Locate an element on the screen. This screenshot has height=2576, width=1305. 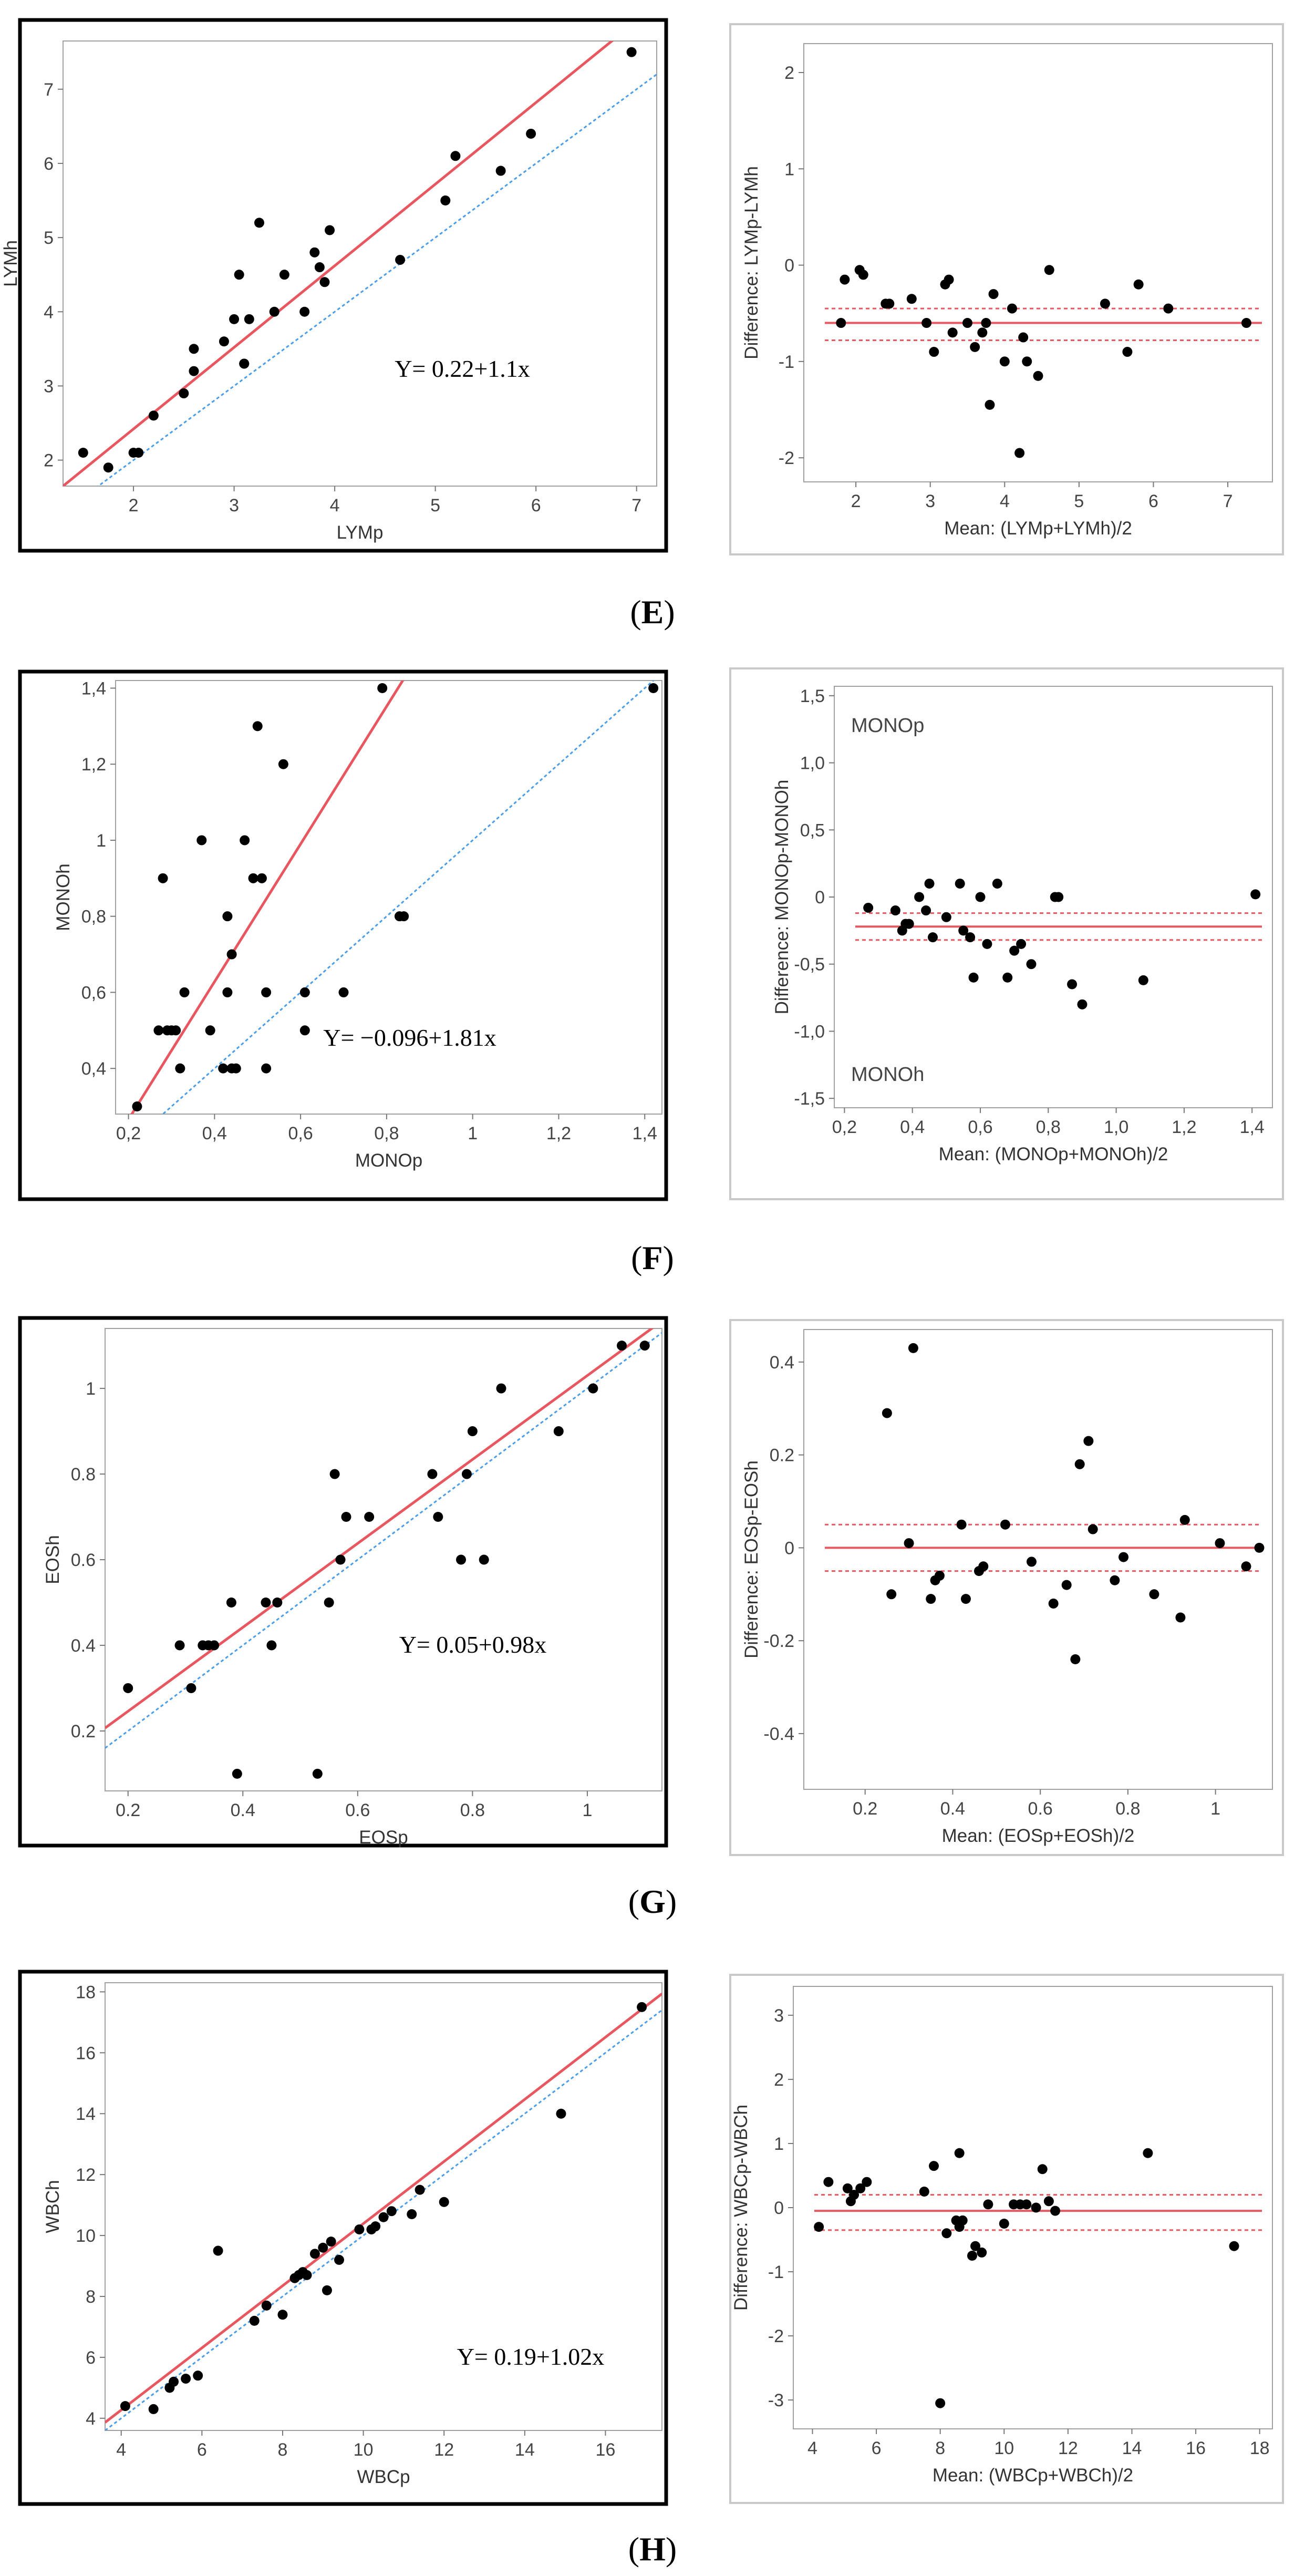
y-tick-label: 1 is located at coordinates (789, 169).